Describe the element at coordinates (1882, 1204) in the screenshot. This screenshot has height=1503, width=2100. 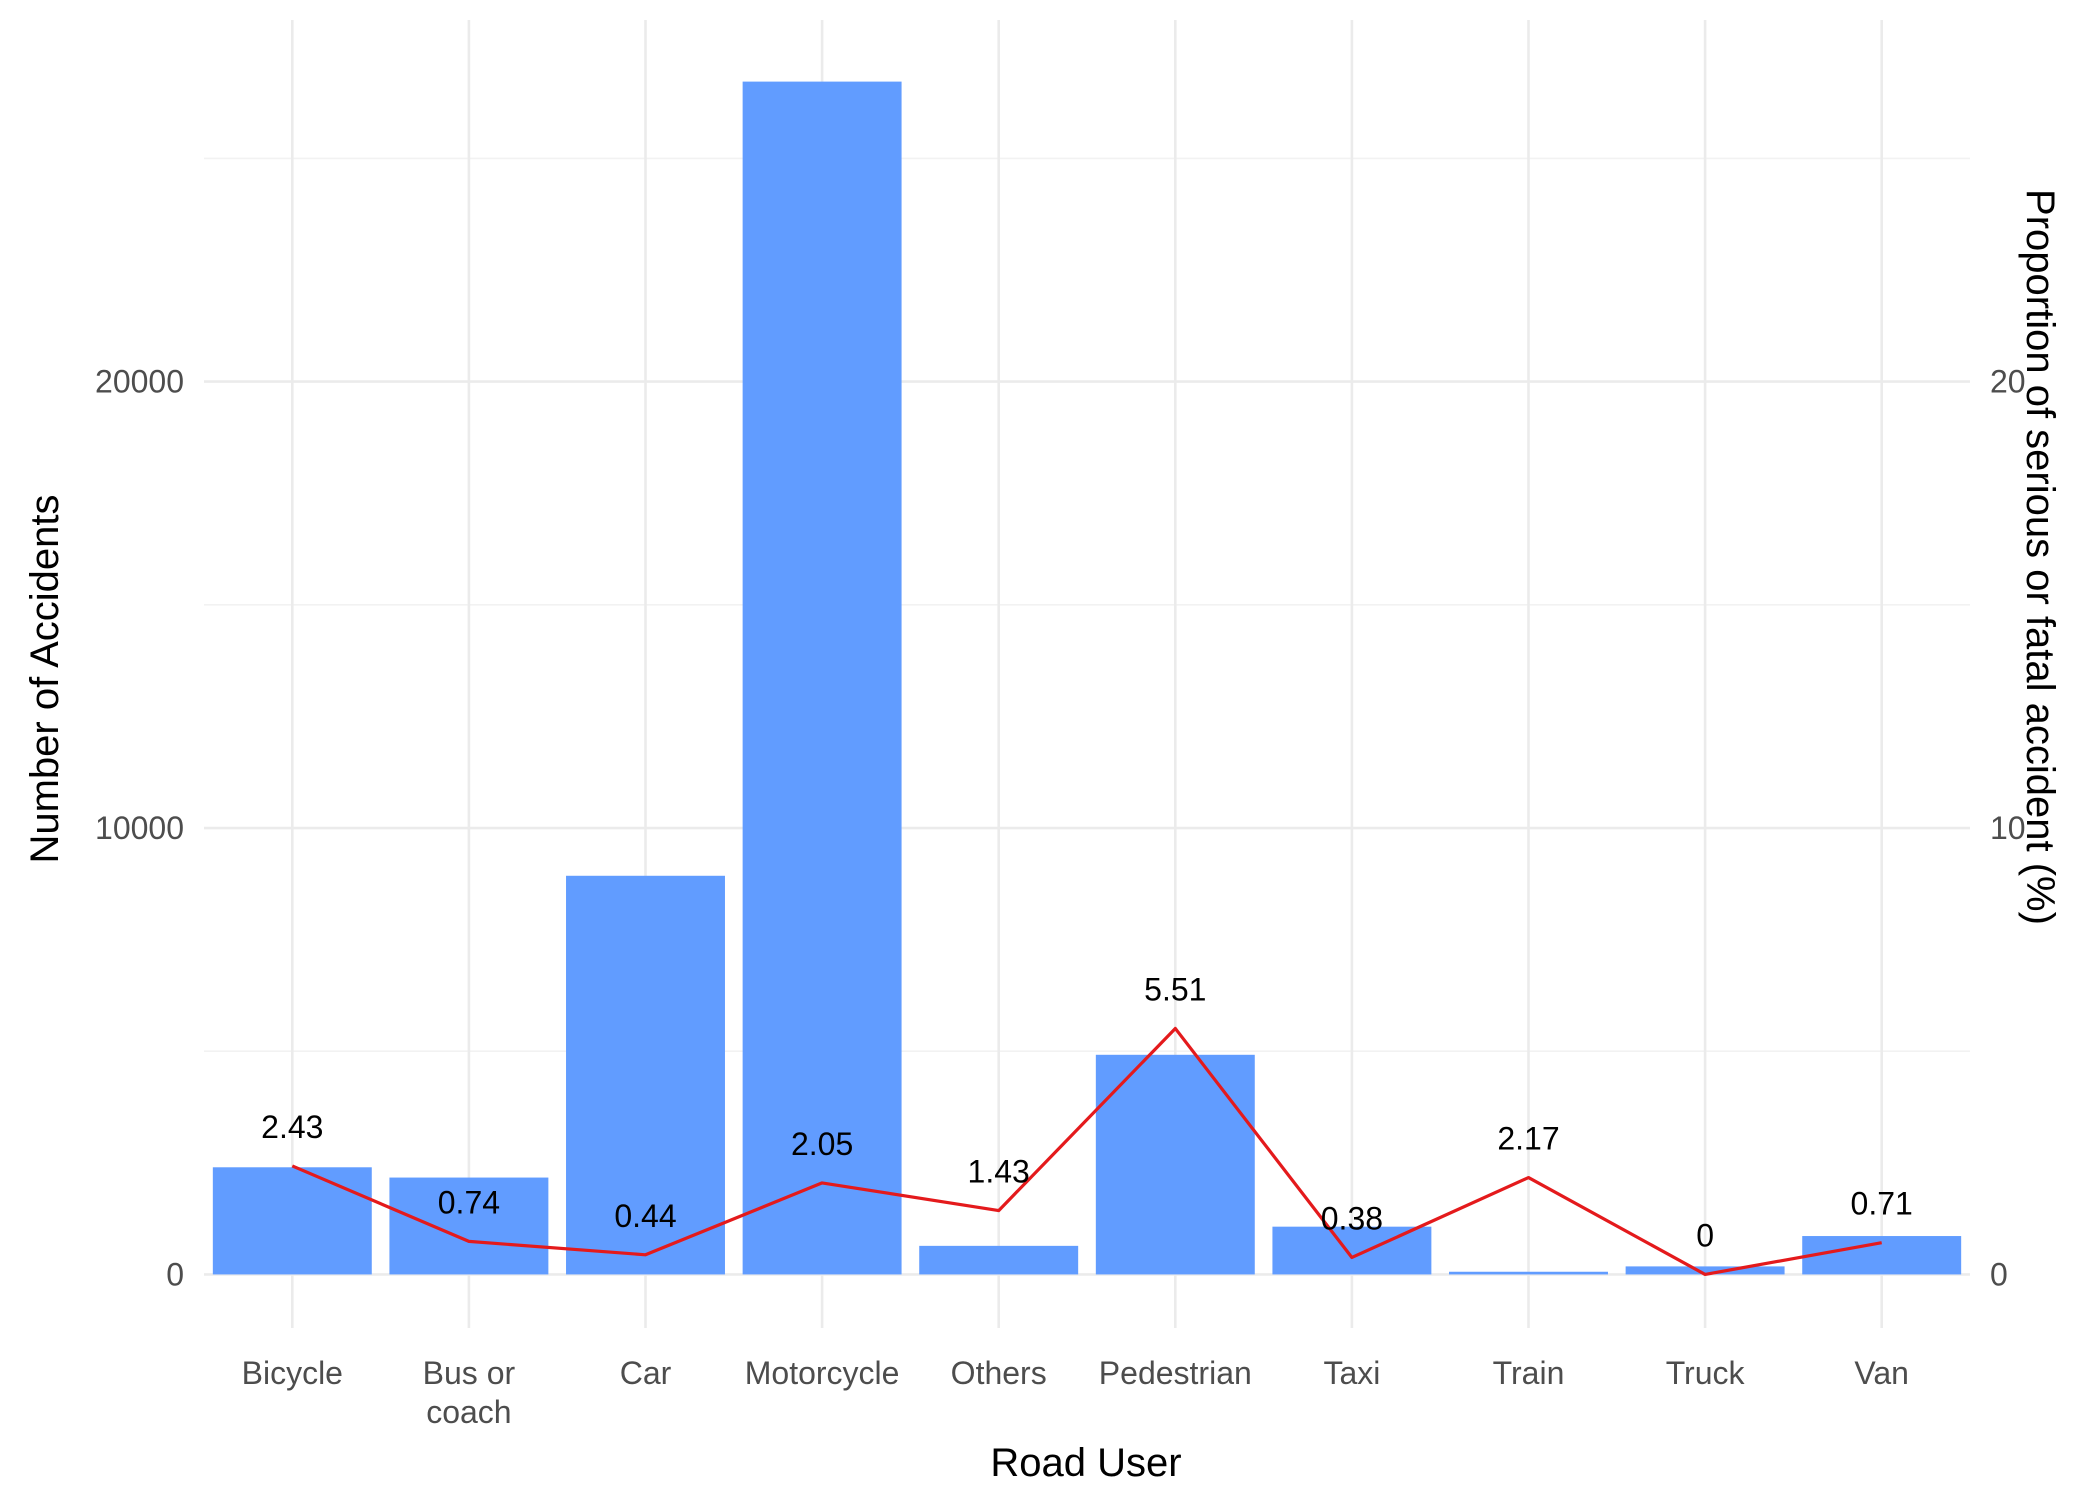
I see `line-data-label: 0.71` at that location.